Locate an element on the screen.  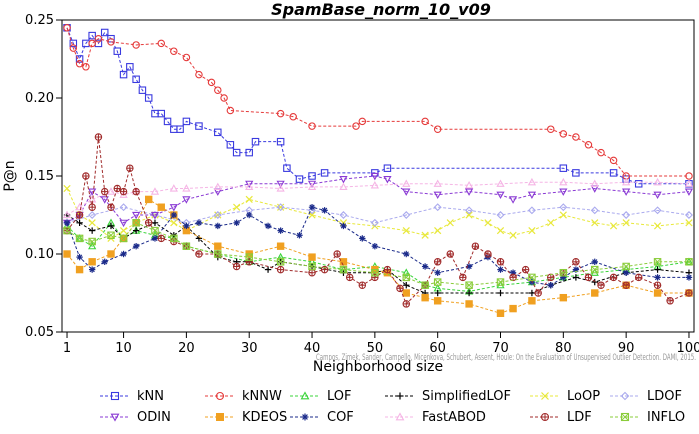
x-axis: 1 10 20 30 40 50 60 70 80 90 100 is located at coordinates (381, 344).